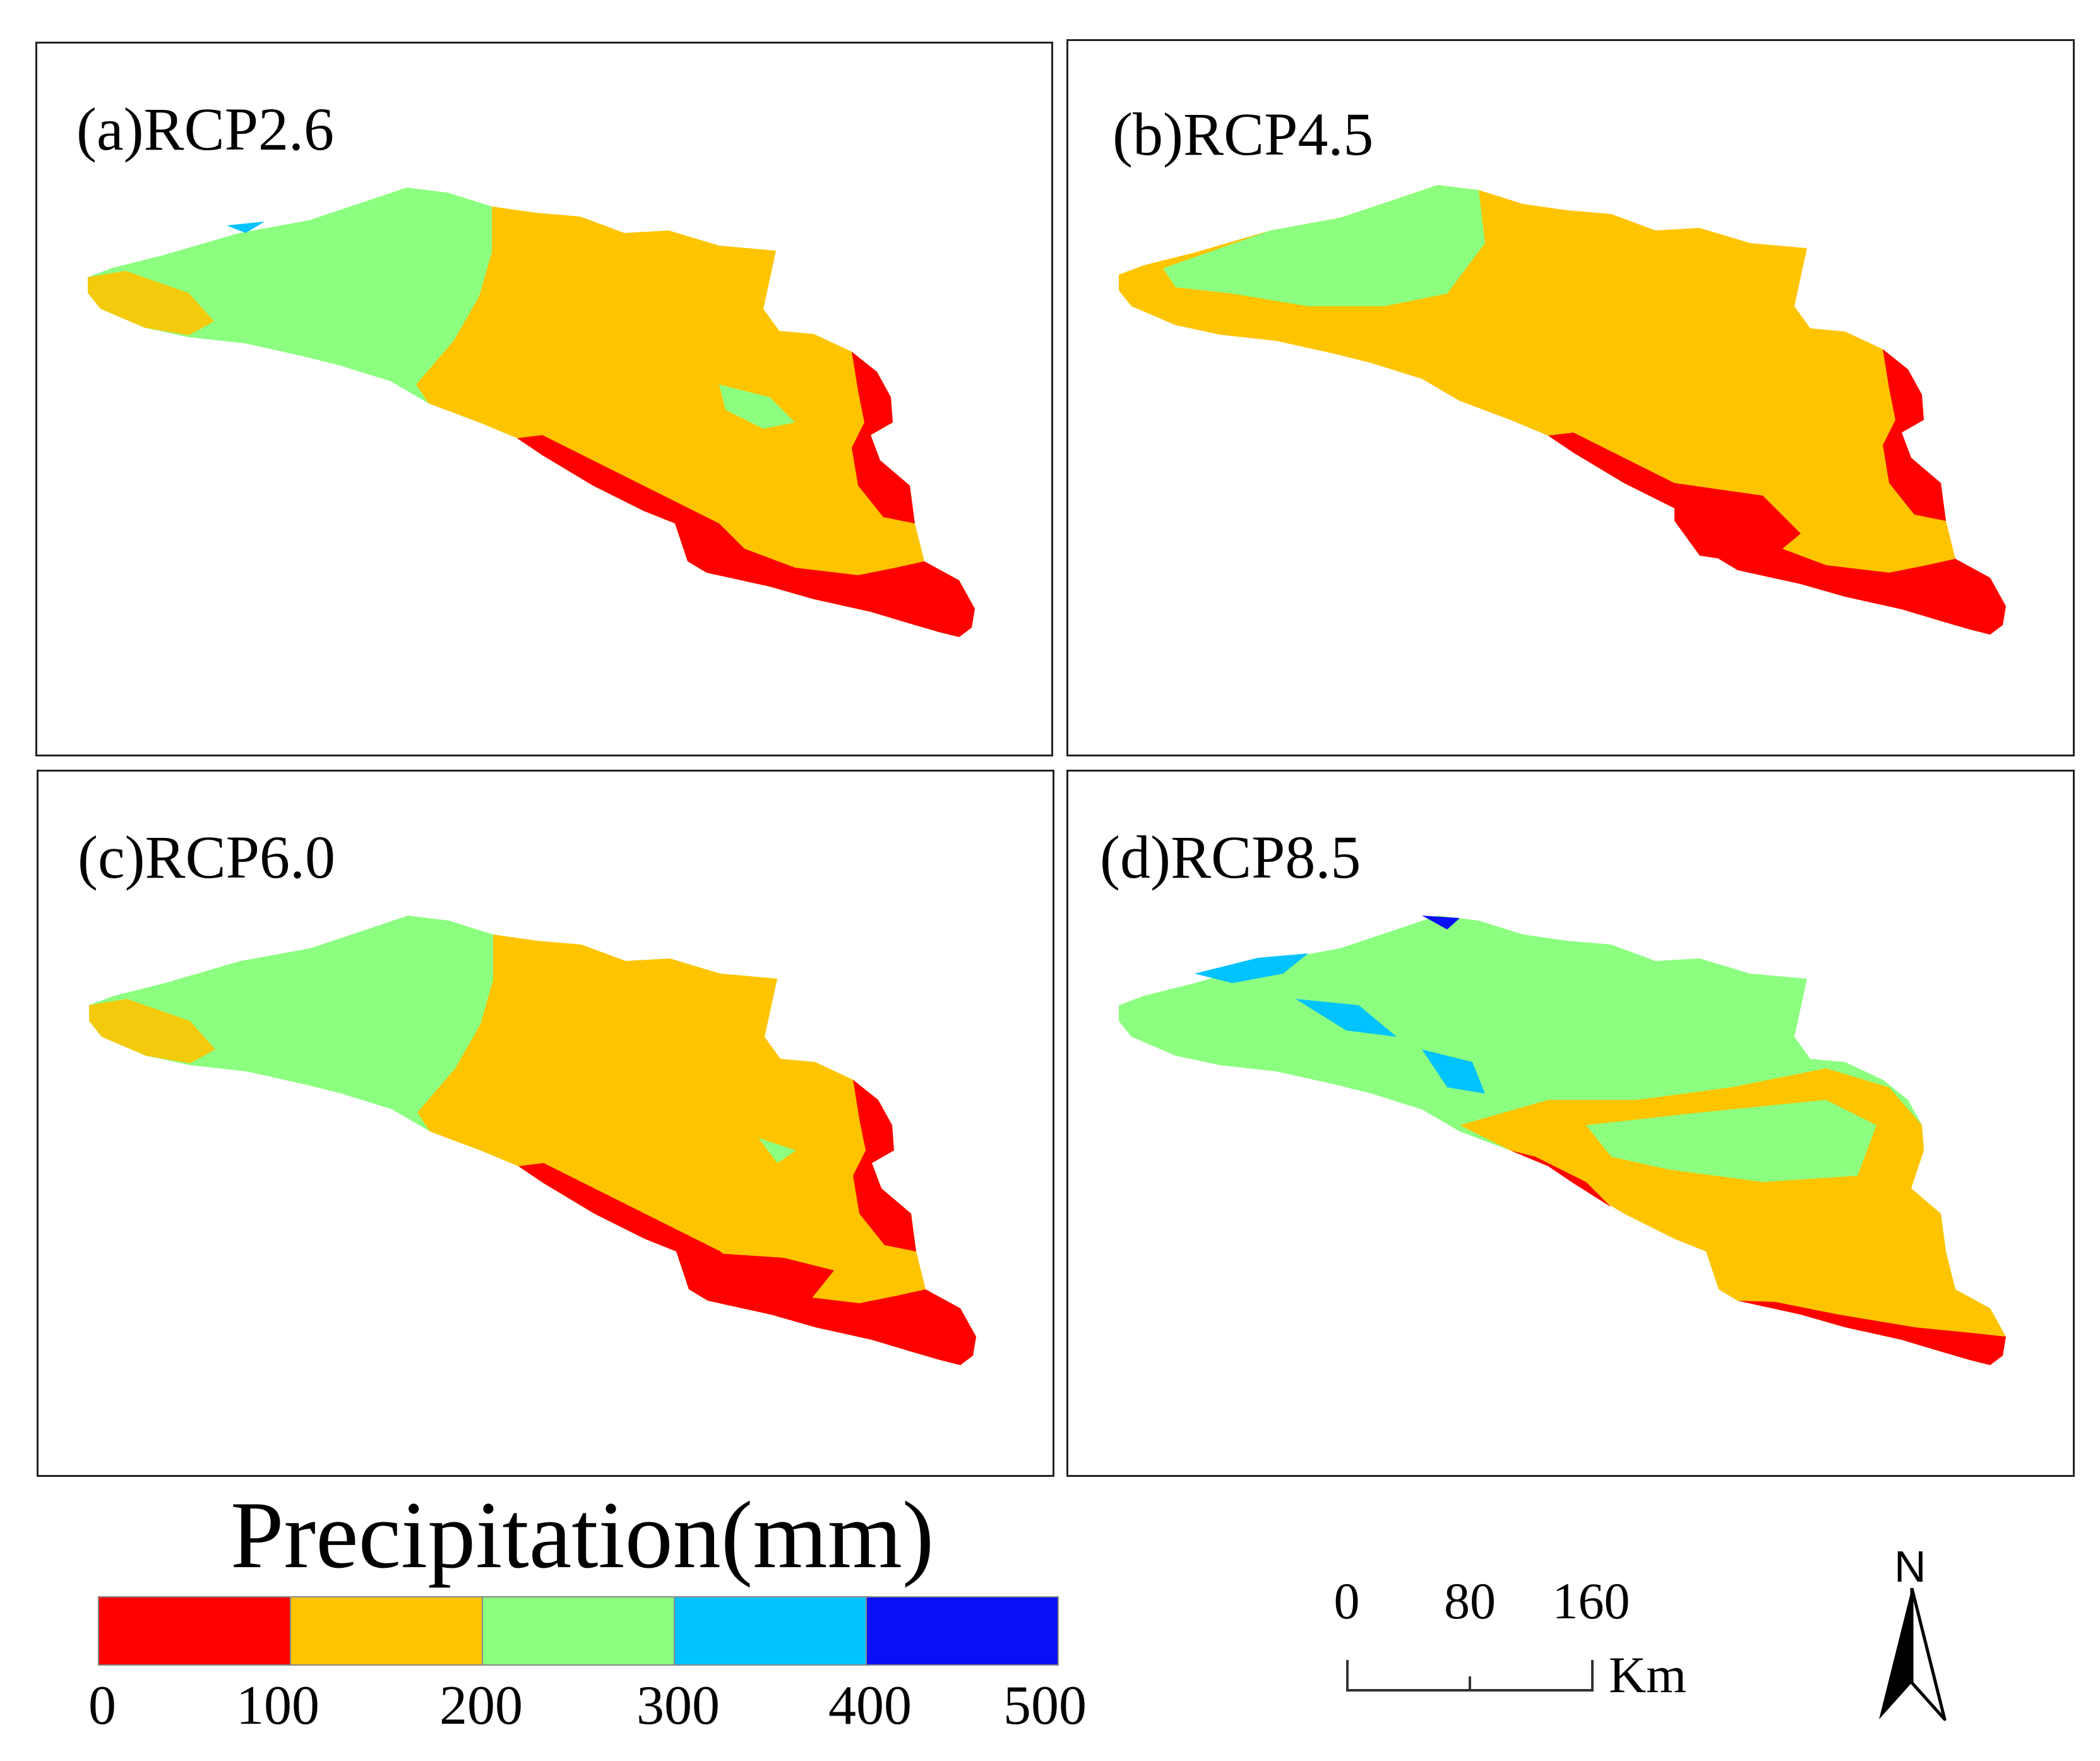 Image resolution: width=2100 pixels, height=1761 pixels. I want to click on panel-label: (a)RCP2.6, so click(205, 129).